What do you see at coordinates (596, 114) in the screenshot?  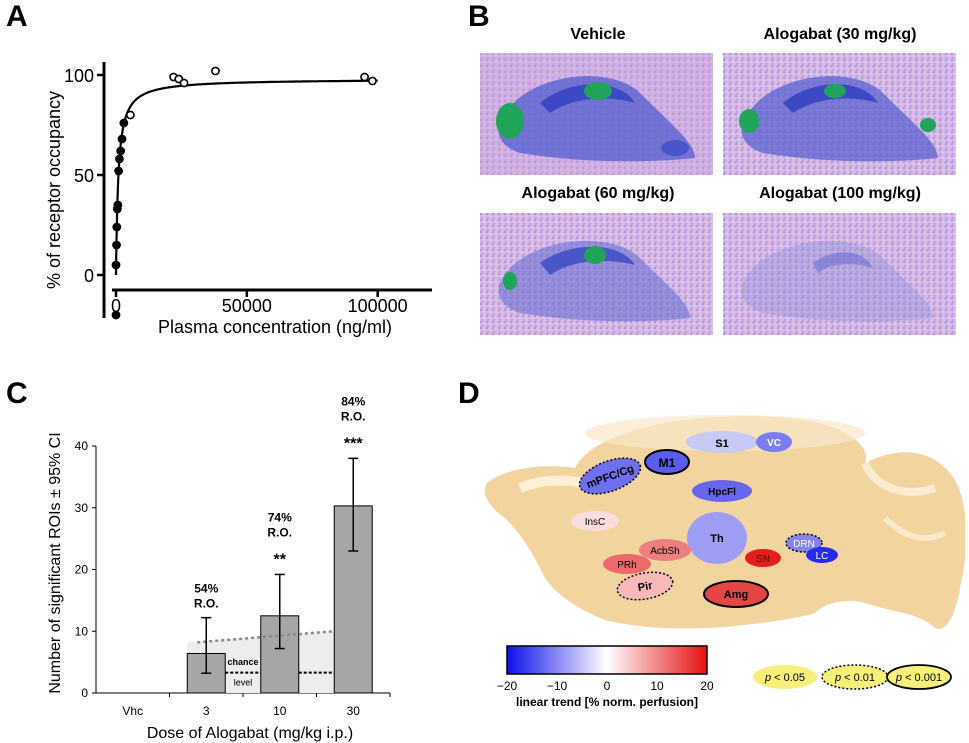 I see `brain-image-vehicle` at bounding box center [596, 114].